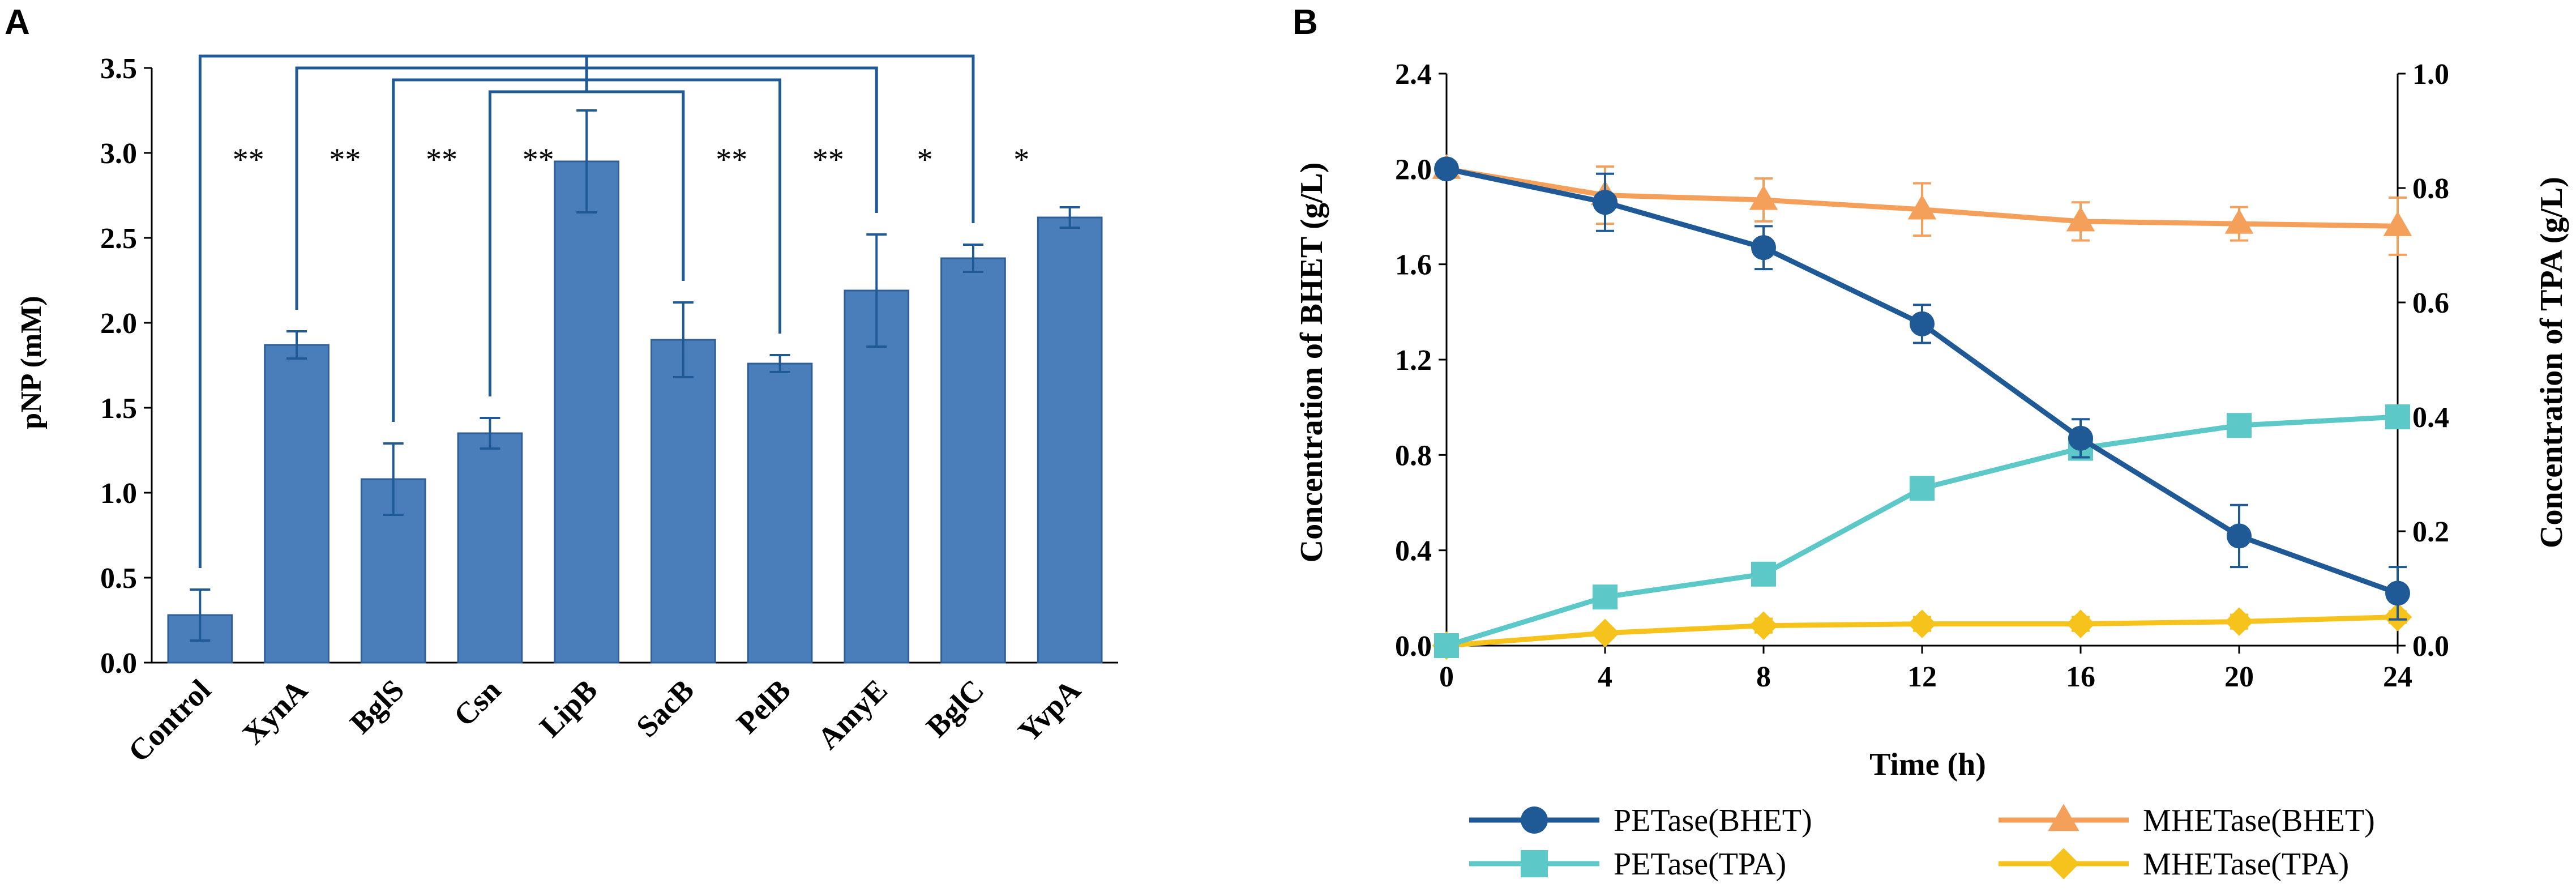 The height and width of the screenshot is (892, 2576). What do you see at coordinates (1605, 677) in the screenshot?
I see `x-tick-label: 4` at bounding box center [1605, 677].